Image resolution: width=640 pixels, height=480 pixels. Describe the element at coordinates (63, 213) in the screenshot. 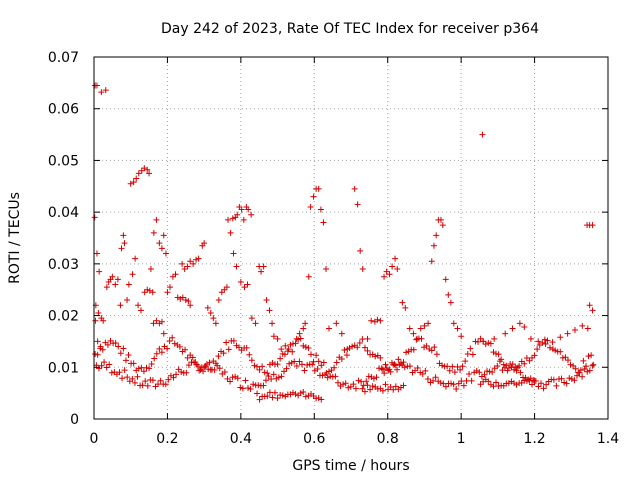

I see `y-tick-label: 0.04` at that location.